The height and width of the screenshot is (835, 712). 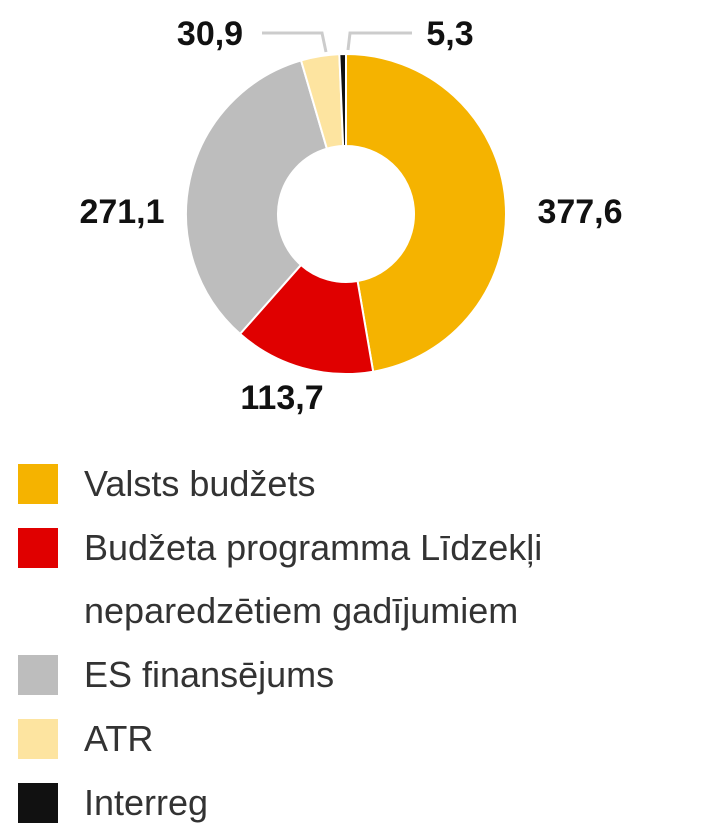 I want to click on legend-item: Valsts budžets, so click(x=363, y=483).